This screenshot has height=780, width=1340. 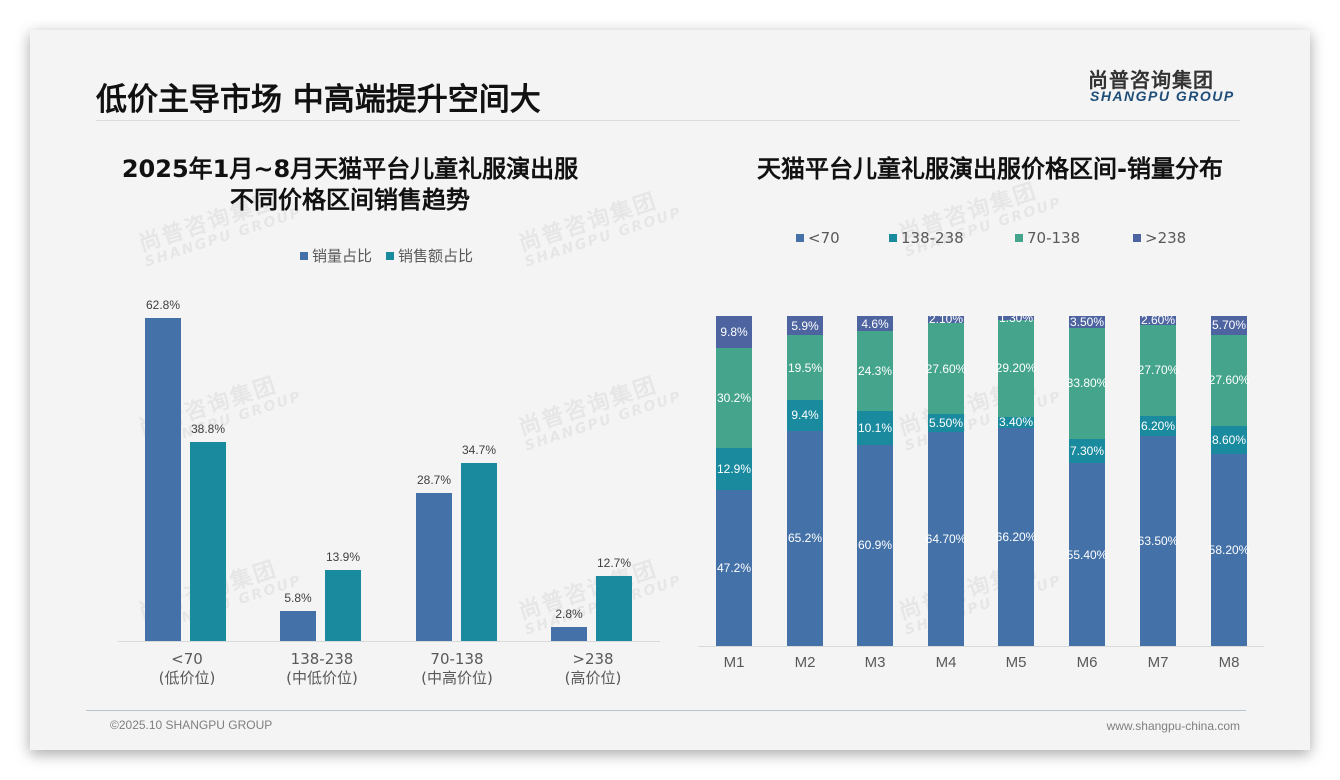 I want to click on category-label: <70 (低价位), so click(x=187, y=668).